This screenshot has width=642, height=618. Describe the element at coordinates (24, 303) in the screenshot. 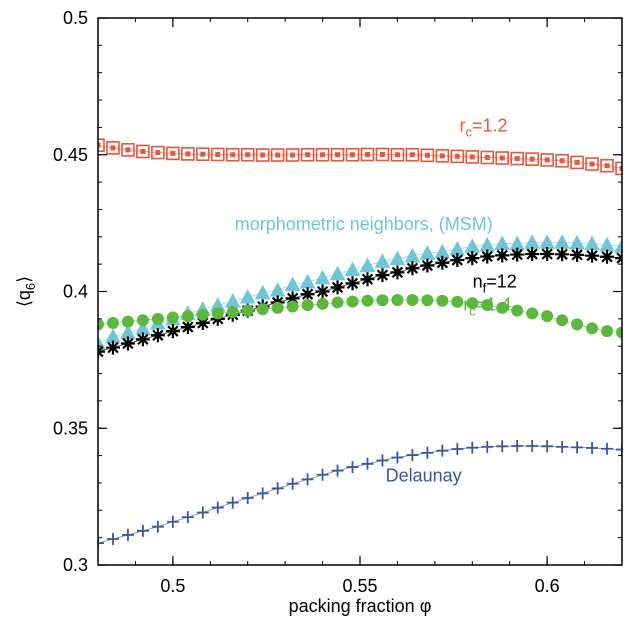

I see `y-axis-label-open: ⟨` at that location.